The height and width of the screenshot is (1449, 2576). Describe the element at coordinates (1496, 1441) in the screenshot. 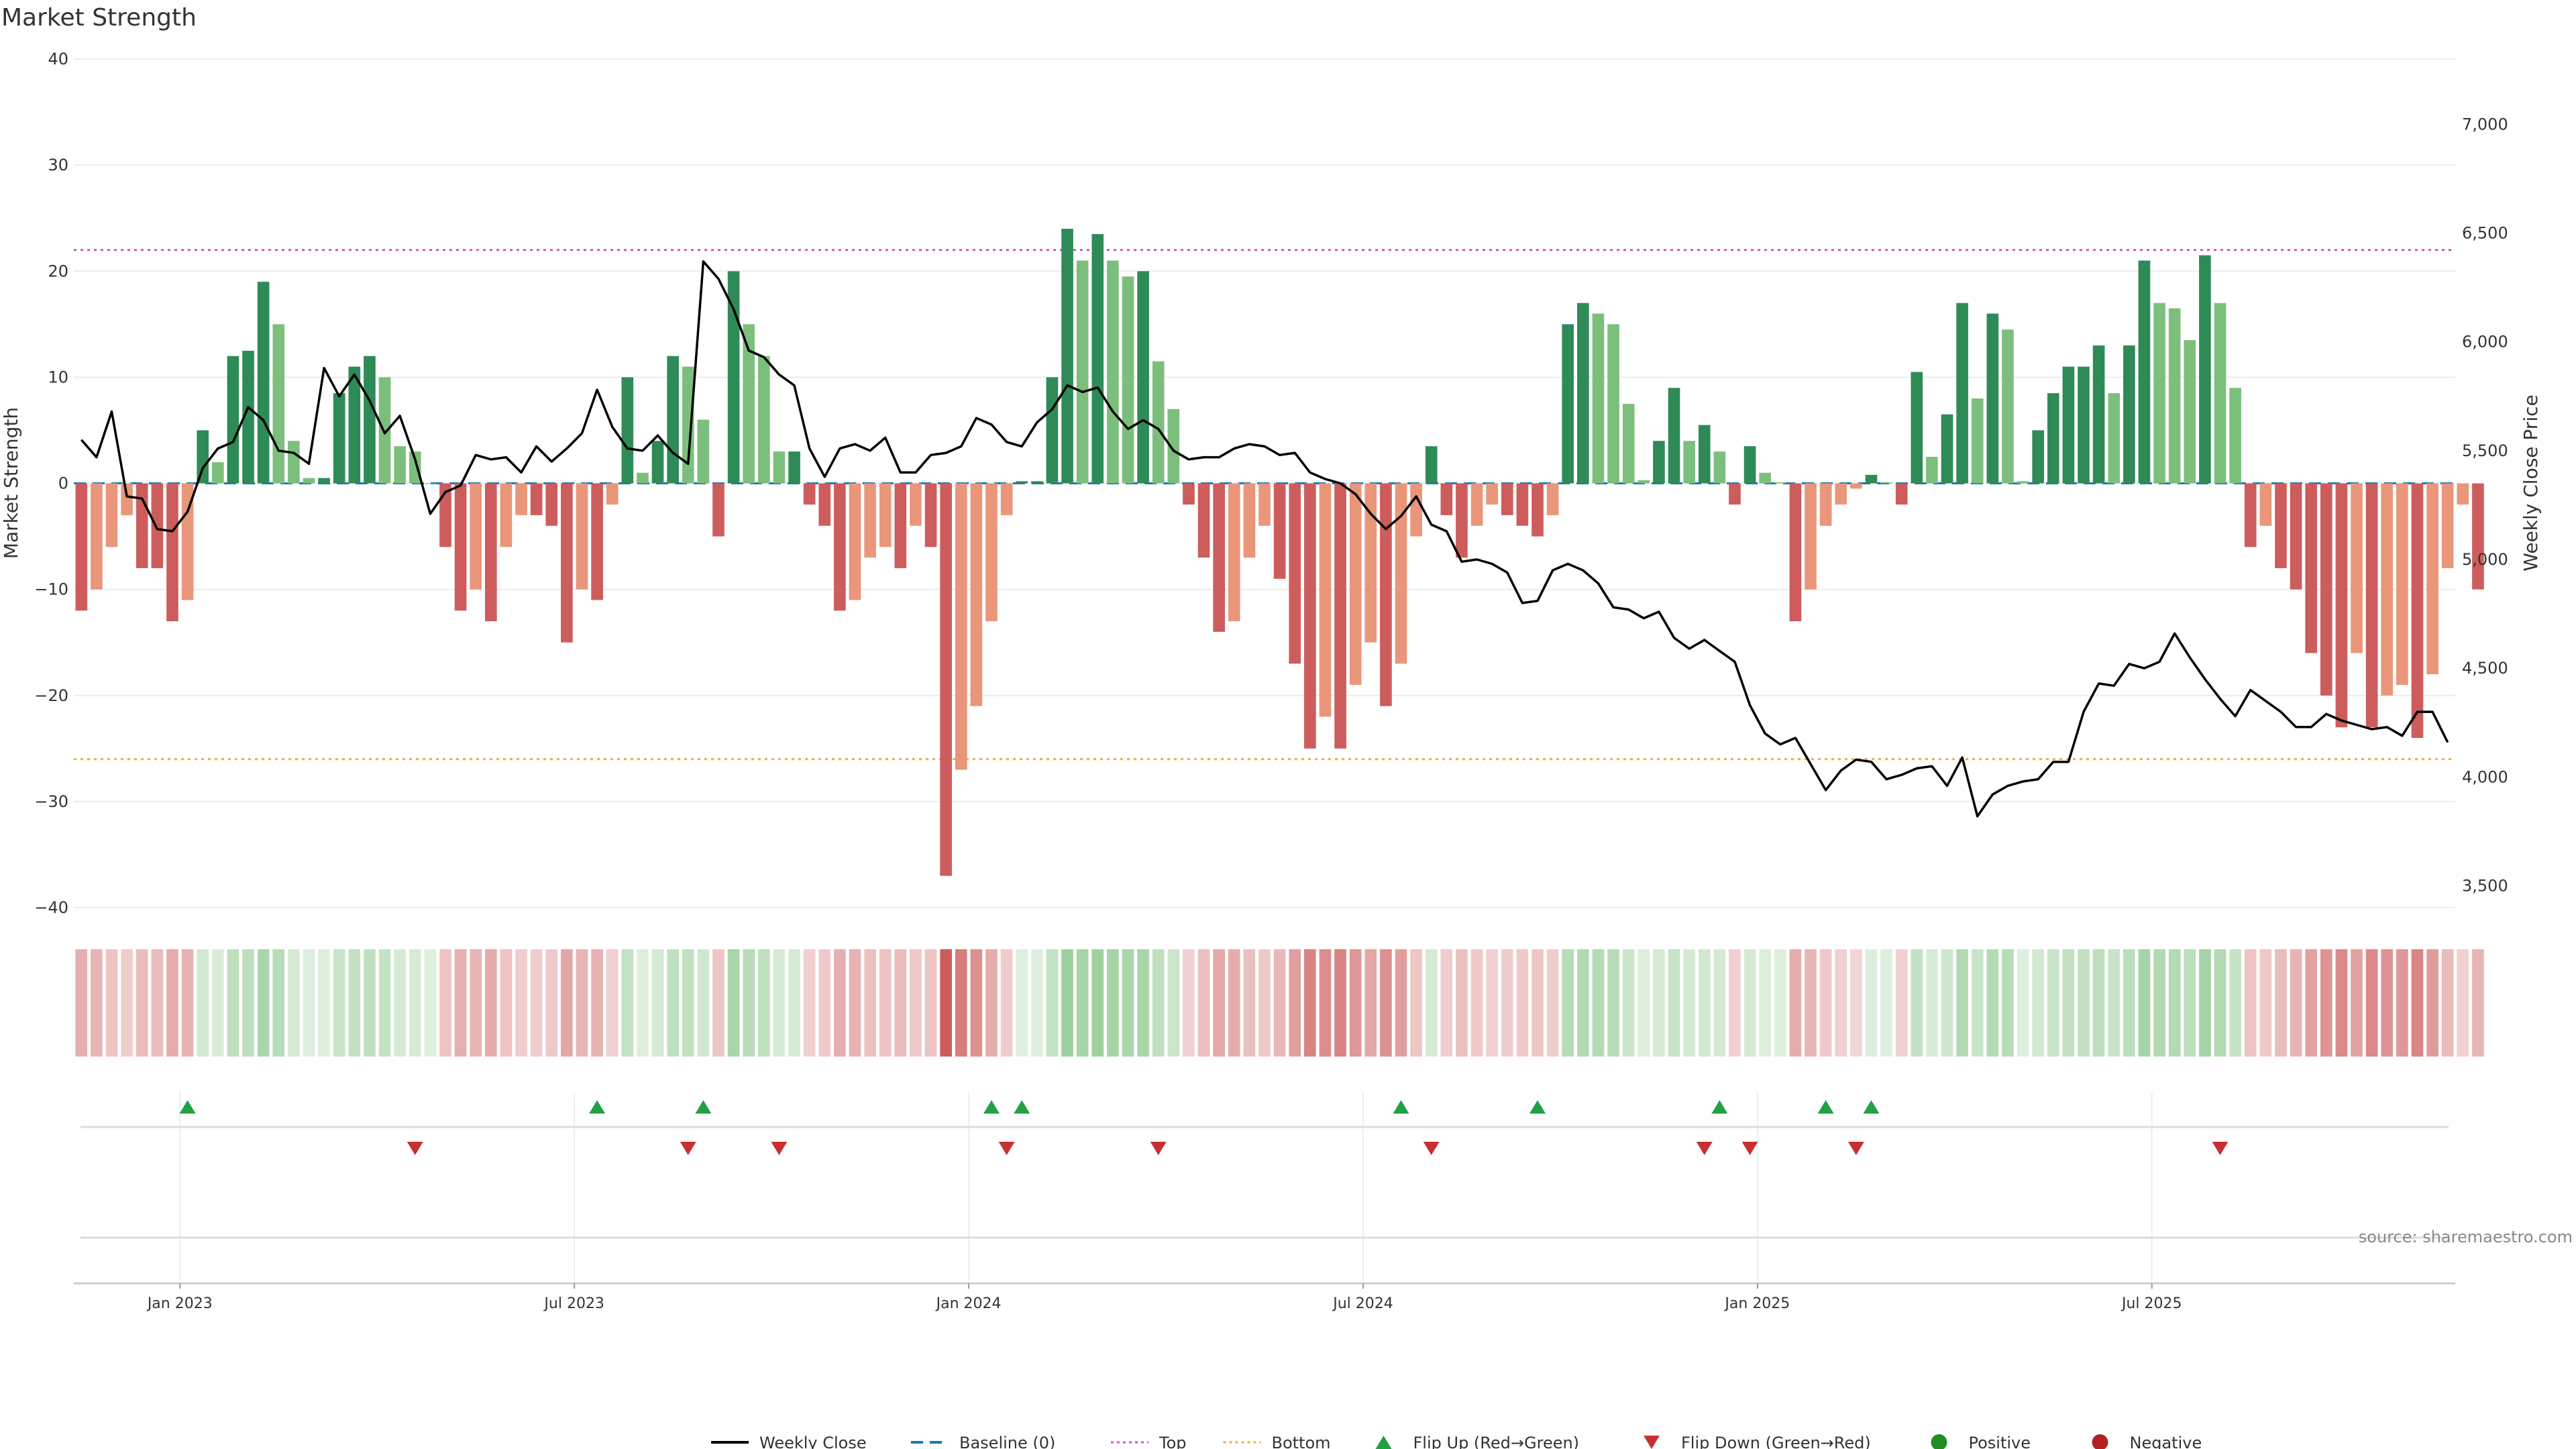

I see `legend-label: Flip Up (Red→Green)` at that location.